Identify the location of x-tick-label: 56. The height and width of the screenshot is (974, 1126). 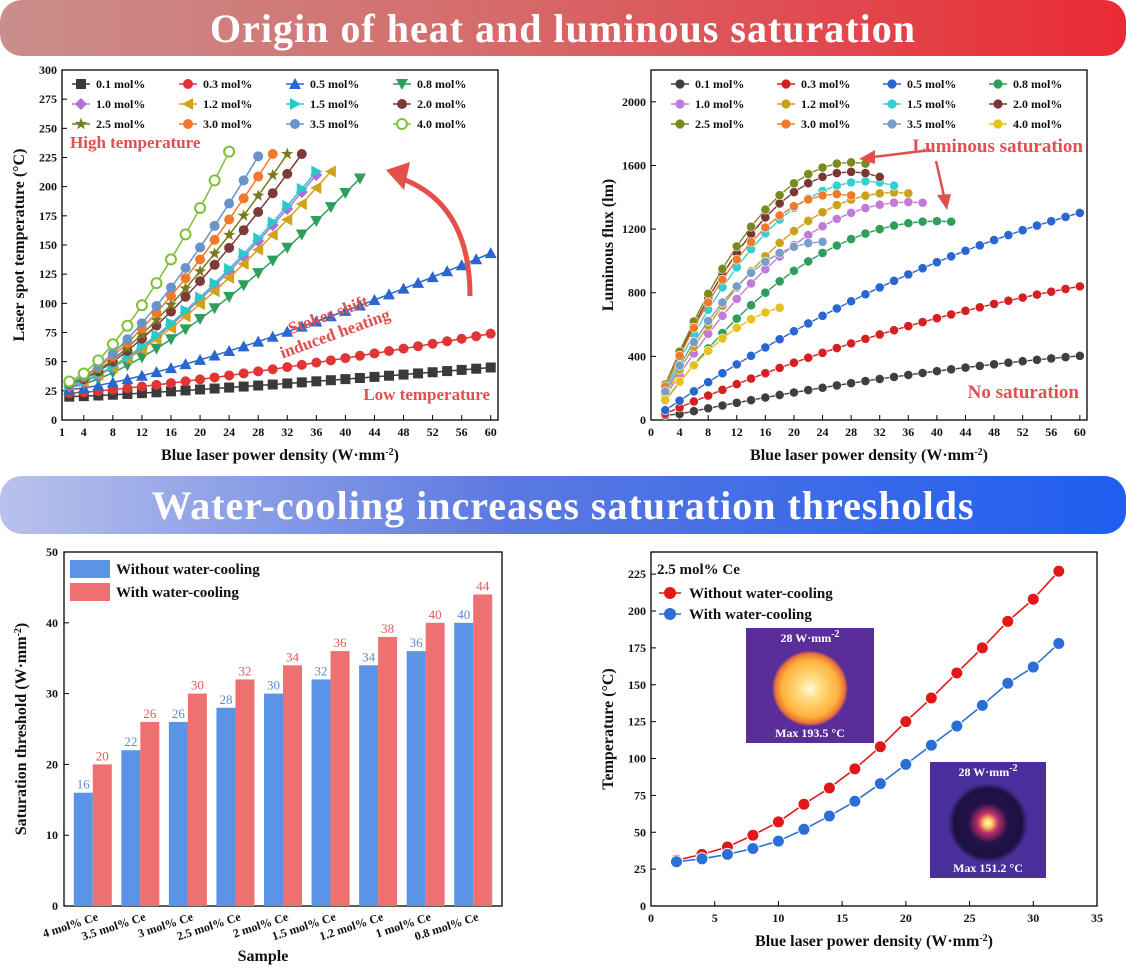
(1051, 432).